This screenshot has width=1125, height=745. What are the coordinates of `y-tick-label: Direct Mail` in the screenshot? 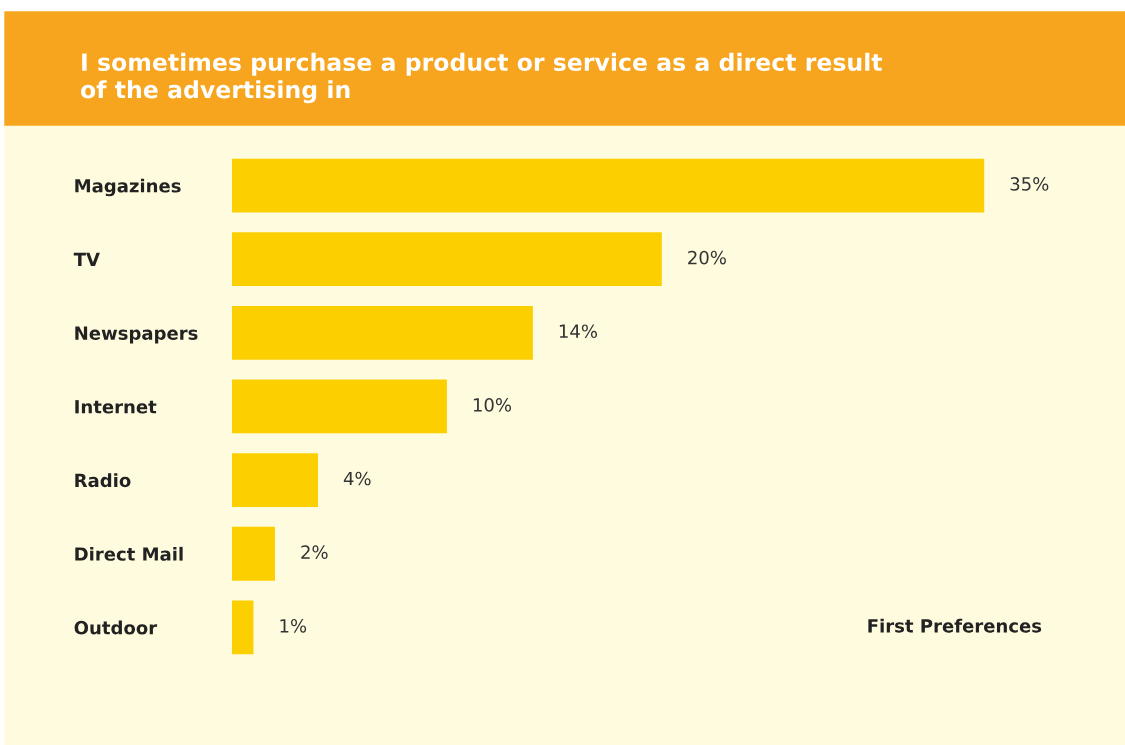 It's located at (129, 553).